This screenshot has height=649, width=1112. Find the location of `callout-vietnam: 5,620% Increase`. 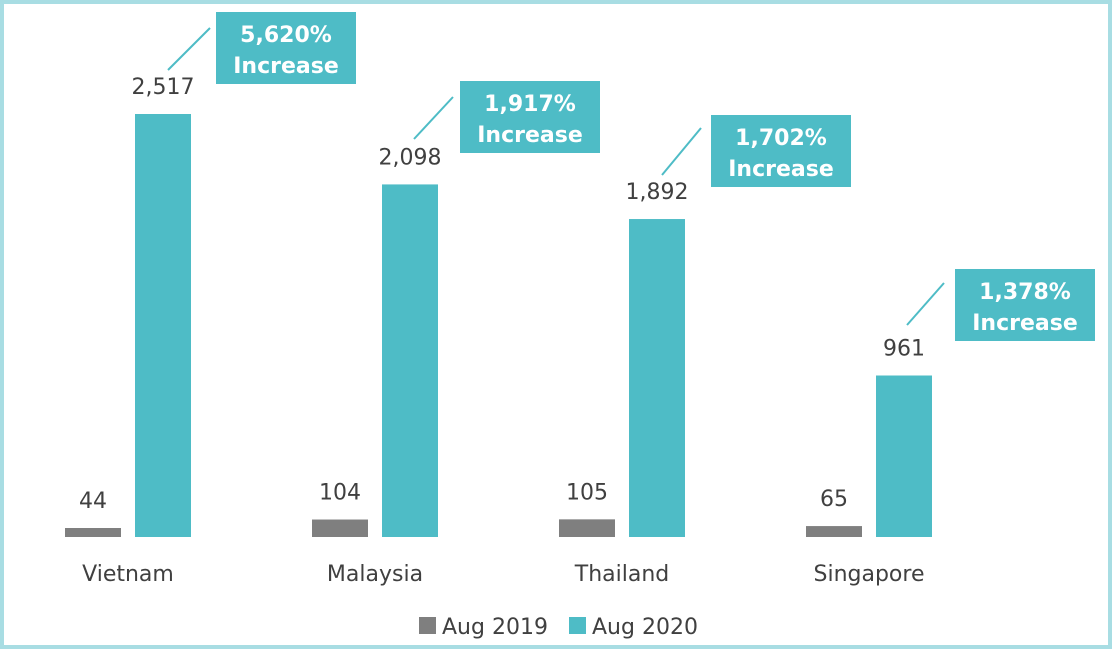

callout-vietnam: 5,620% Increase is located at coordinates (261, 48).